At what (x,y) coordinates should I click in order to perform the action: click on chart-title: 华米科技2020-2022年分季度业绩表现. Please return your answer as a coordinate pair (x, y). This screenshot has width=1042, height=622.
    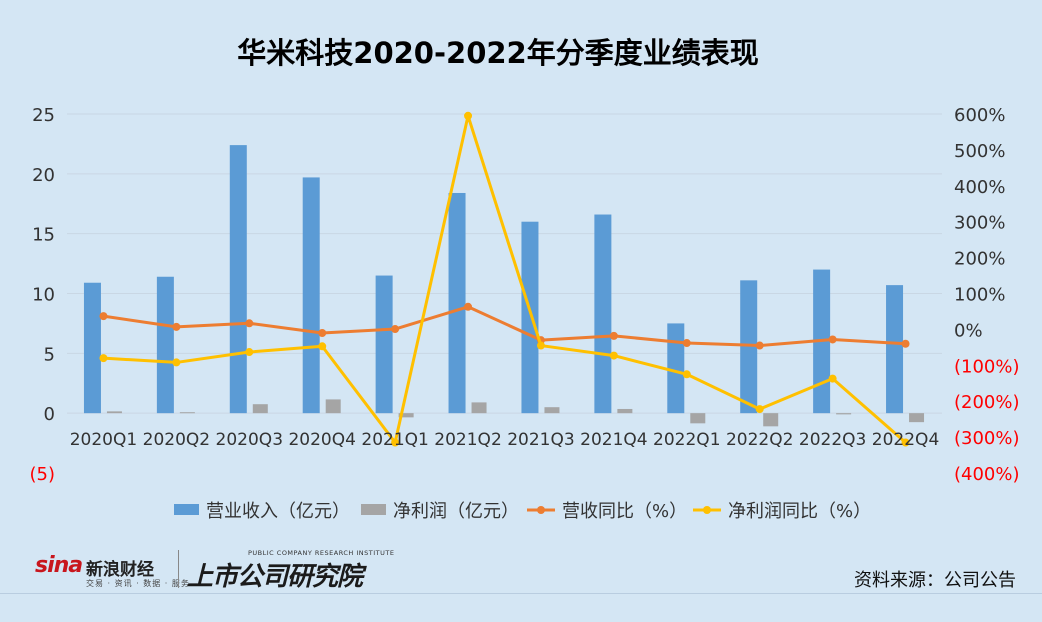
    Looking at the image, I should click on (497, 53).